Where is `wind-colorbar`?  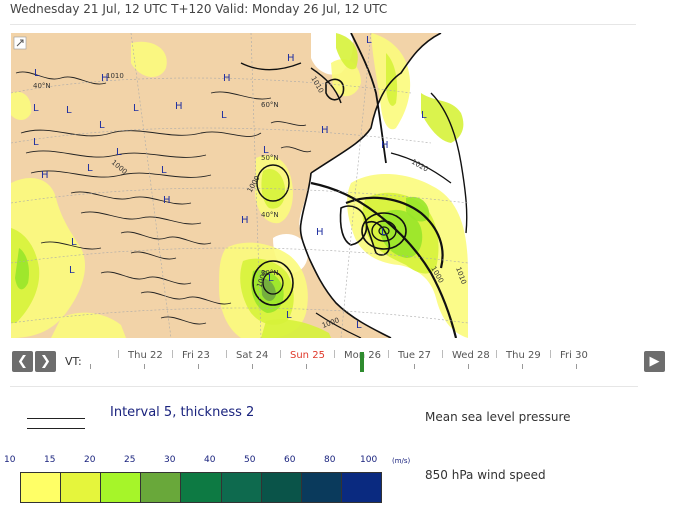 wind-colorbar is located at coordinates (201, 487).